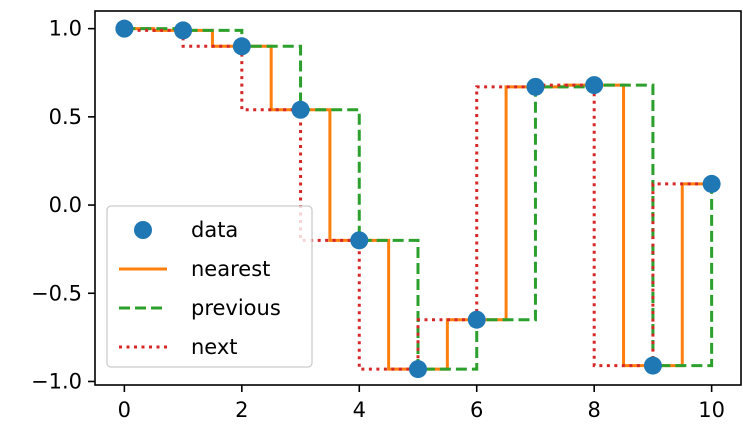  What do you see at coordinates (214, 347) in the screenshot?
I see `legend-label-next: next` at bounding box center [214, 347].